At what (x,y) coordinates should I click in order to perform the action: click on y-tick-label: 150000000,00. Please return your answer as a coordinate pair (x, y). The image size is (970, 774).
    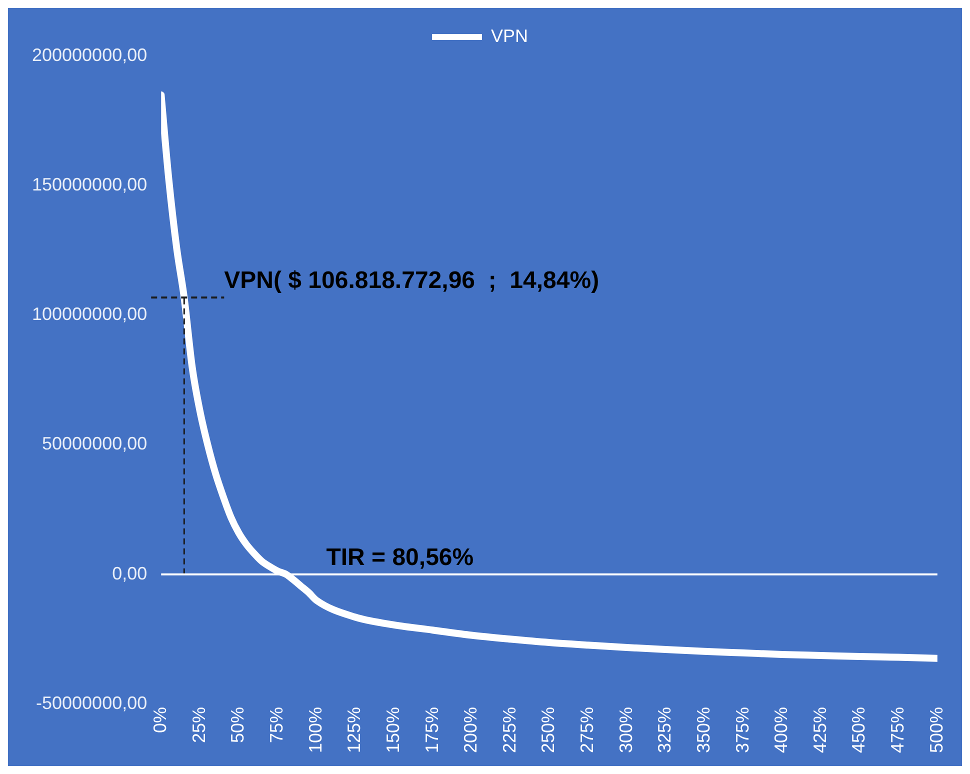
    Looking at the image, I should click on (90, 184).